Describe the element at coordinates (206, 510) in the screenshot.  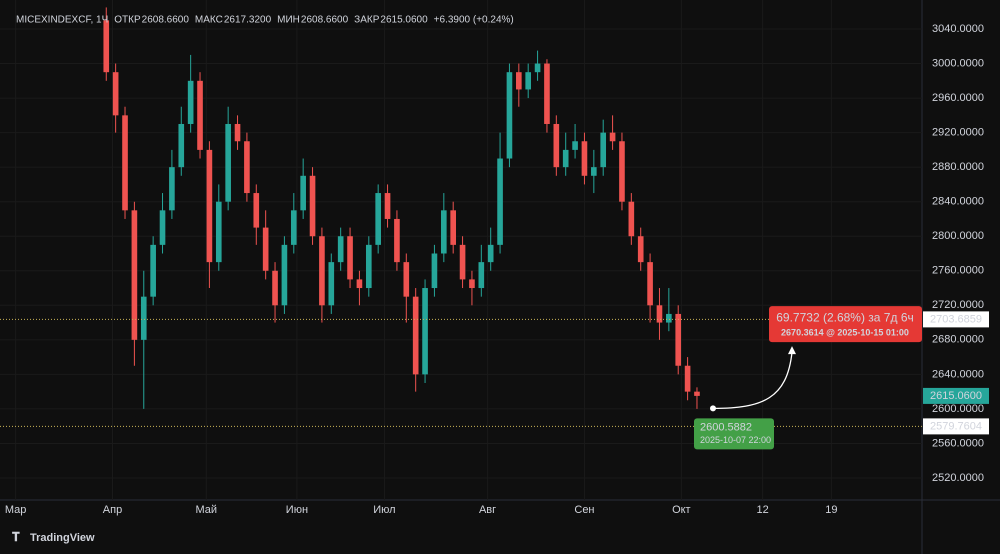
I see `x-tick-label: Май` at that location.